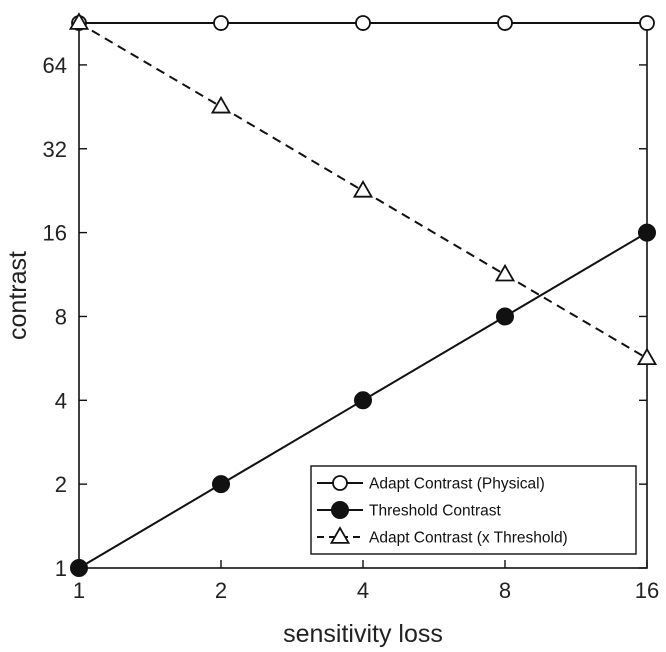 The width and height of the screenshot is (666, 652). Describe the element at coordinates (61, 568) in the screenshot. I see `y-tick-label: 1` at that location.